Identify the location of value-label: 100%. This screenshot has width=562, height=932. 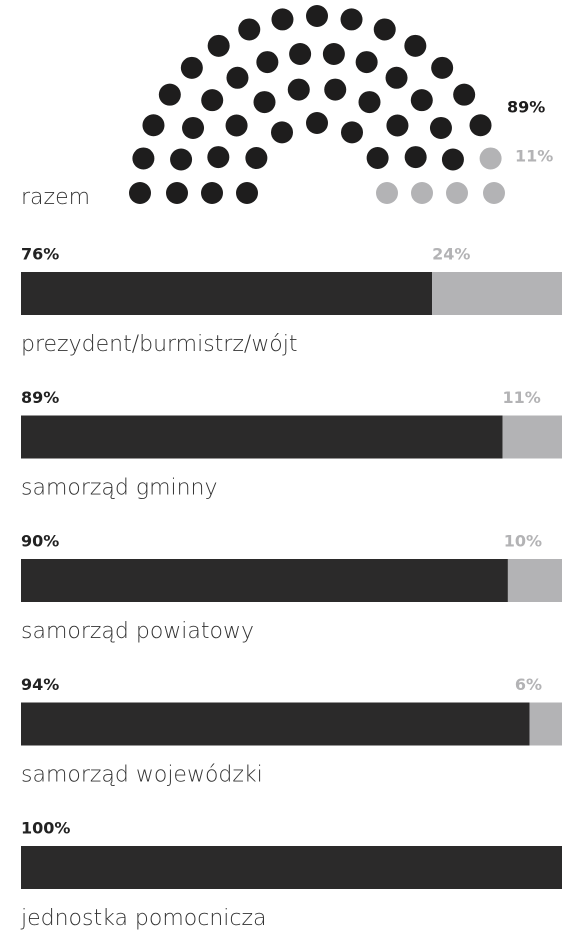
(45, 828).